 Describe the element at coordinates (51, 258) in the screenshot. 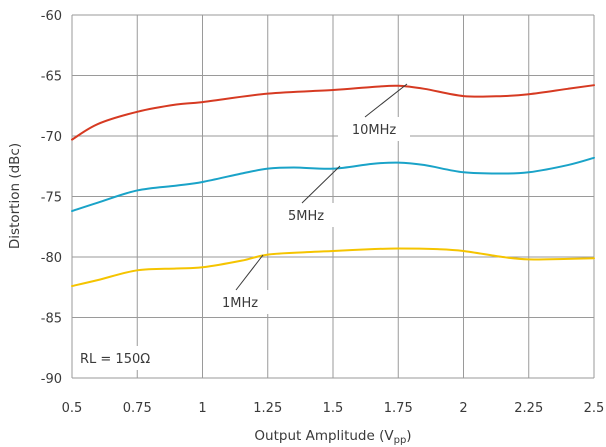

I see `y-tick-label: -80` at that location.